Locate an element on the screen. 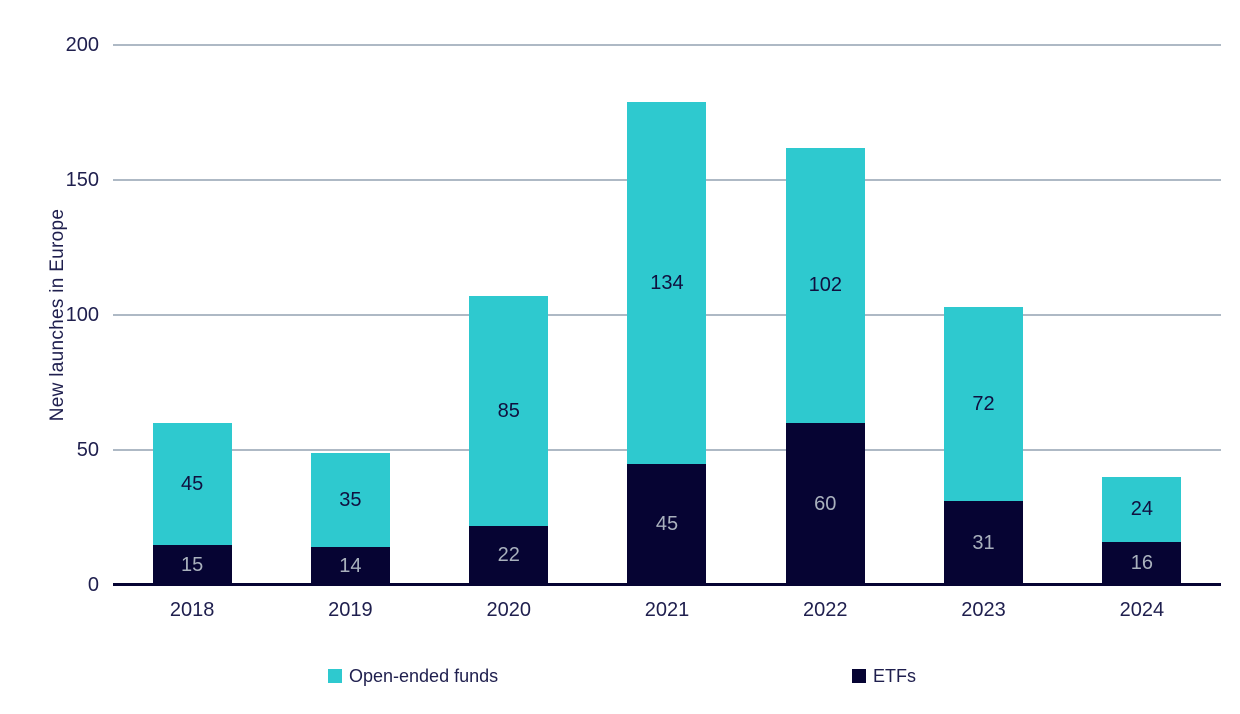 The width and height of the screenshot is (1240, 714). bar-segment-etfs: 45 is located at coordinates (667, 524).